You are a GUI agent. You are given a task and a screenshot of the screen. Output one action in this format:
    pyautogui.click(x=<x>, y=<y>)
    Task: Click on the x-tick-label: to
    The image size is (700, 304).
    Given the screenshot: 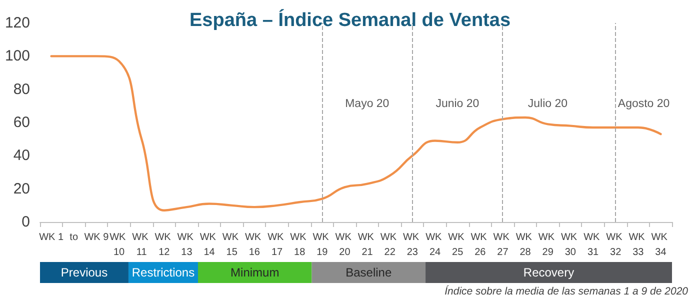 What is the action you would take?
    pyautogui.click(x=74, y=237)
    